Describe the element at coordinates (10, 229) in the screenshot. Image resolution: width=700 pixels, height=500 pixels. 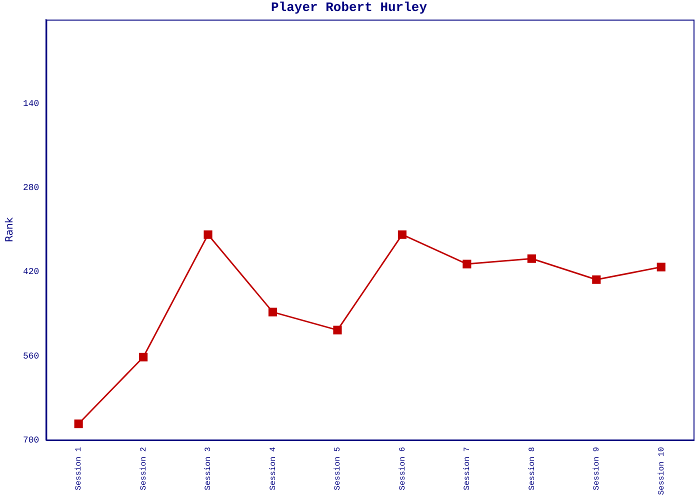
I see `y-axis-title: Rank` at that location.